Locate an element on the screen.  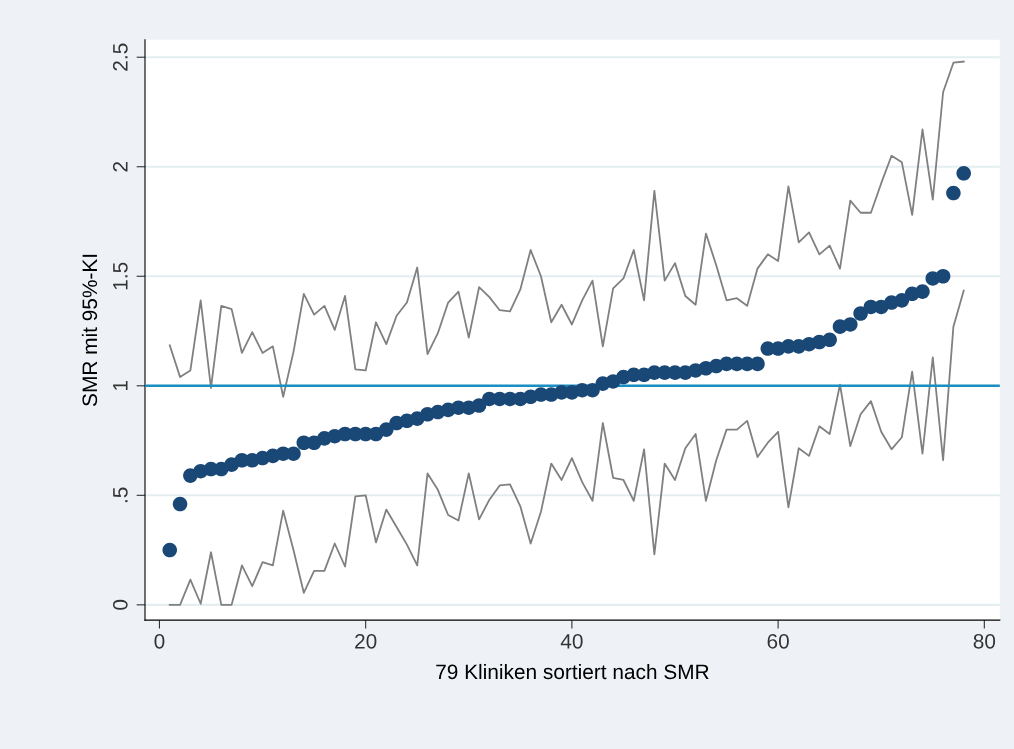
y-tick-label: 1 is located at coordinates (120, 385).